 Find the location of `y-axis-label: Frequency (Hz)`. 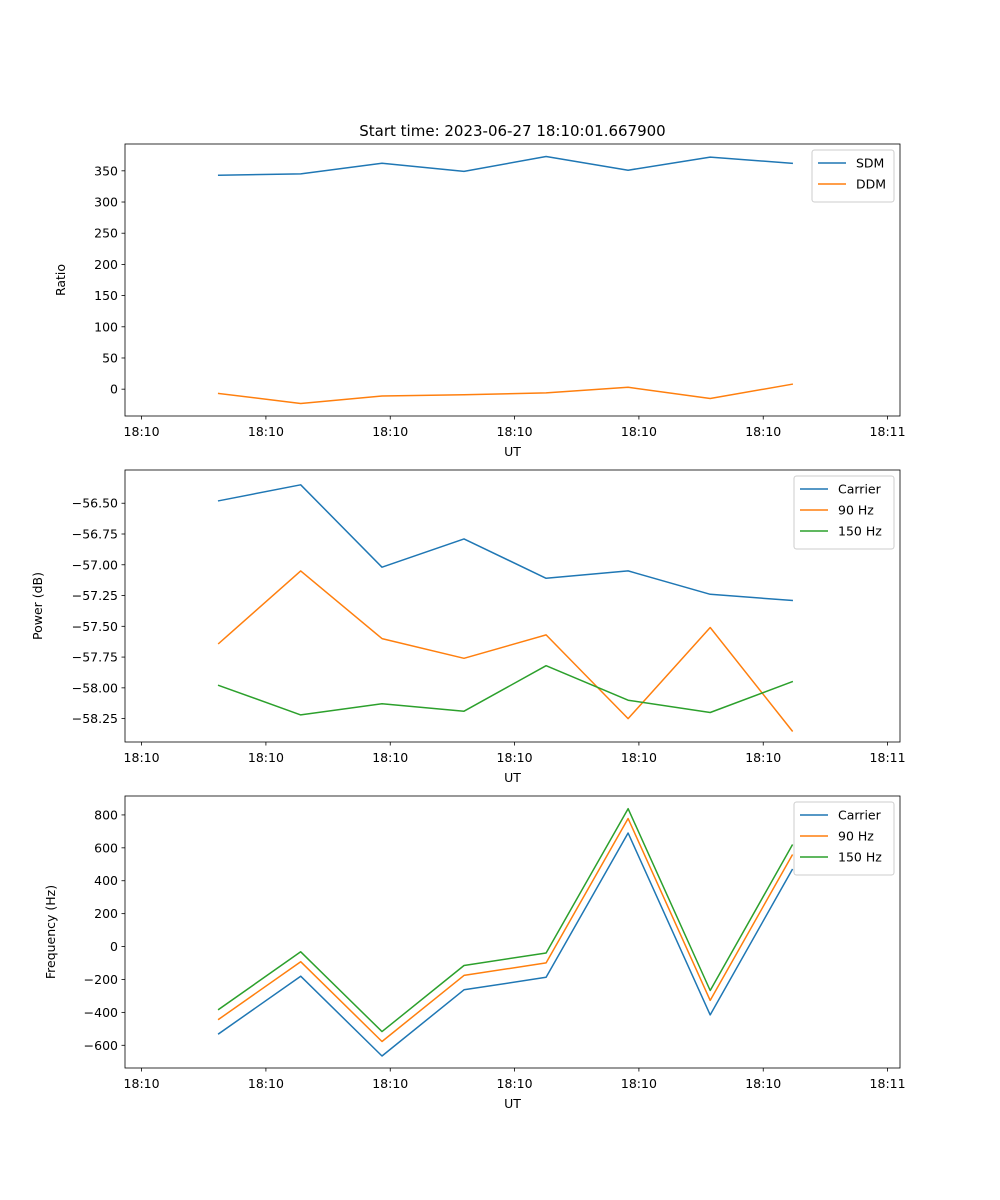

y-axis-label: Frequency (Hz) is located at coordinates (50, 932).